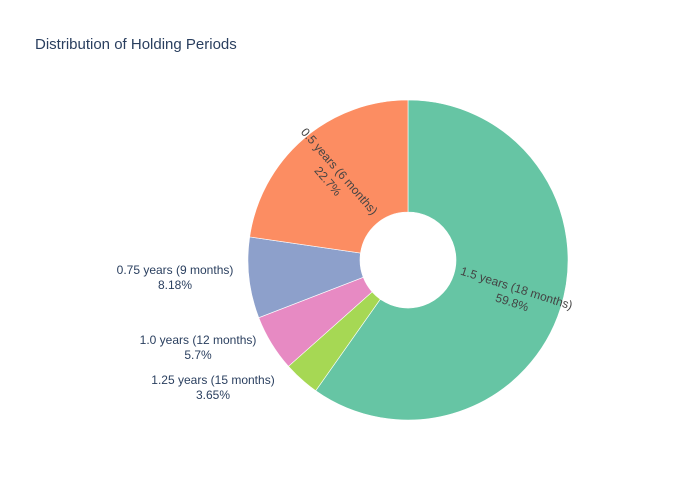  I want to click on slice-percent-label: 3.65%, so click(213, 395).